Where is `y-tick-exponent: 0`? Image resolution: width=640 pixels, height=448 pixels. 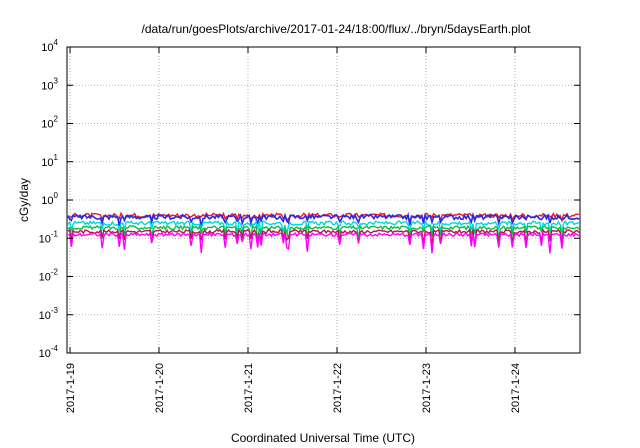
y-tick-exponent: 0 is located at coordinates (56, 195).